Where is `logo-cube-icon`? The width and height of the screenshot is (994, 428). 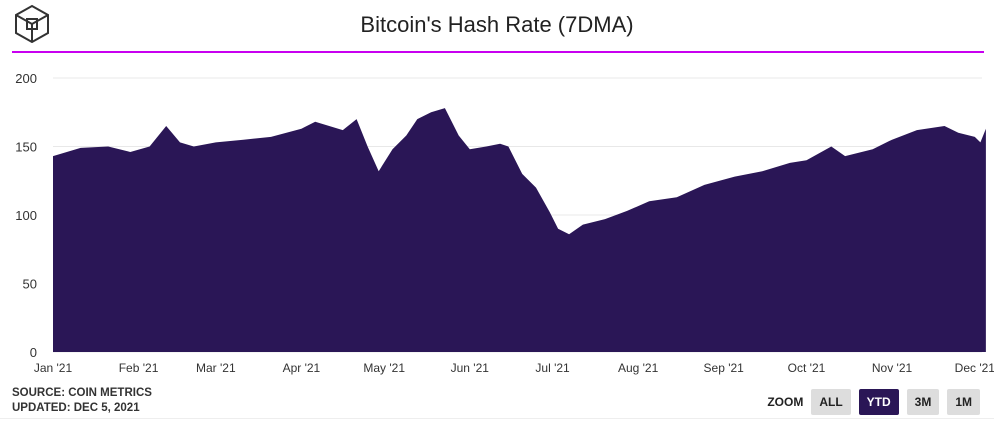
logo-cube-icon is located at coordinates (32, 25).